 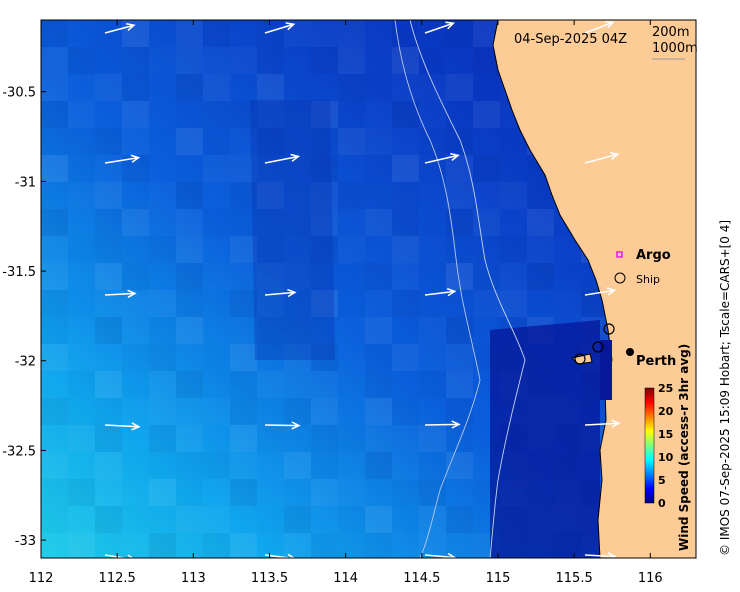 I want to click on x-tick-label: 115.5, so click(x=574, y=578).